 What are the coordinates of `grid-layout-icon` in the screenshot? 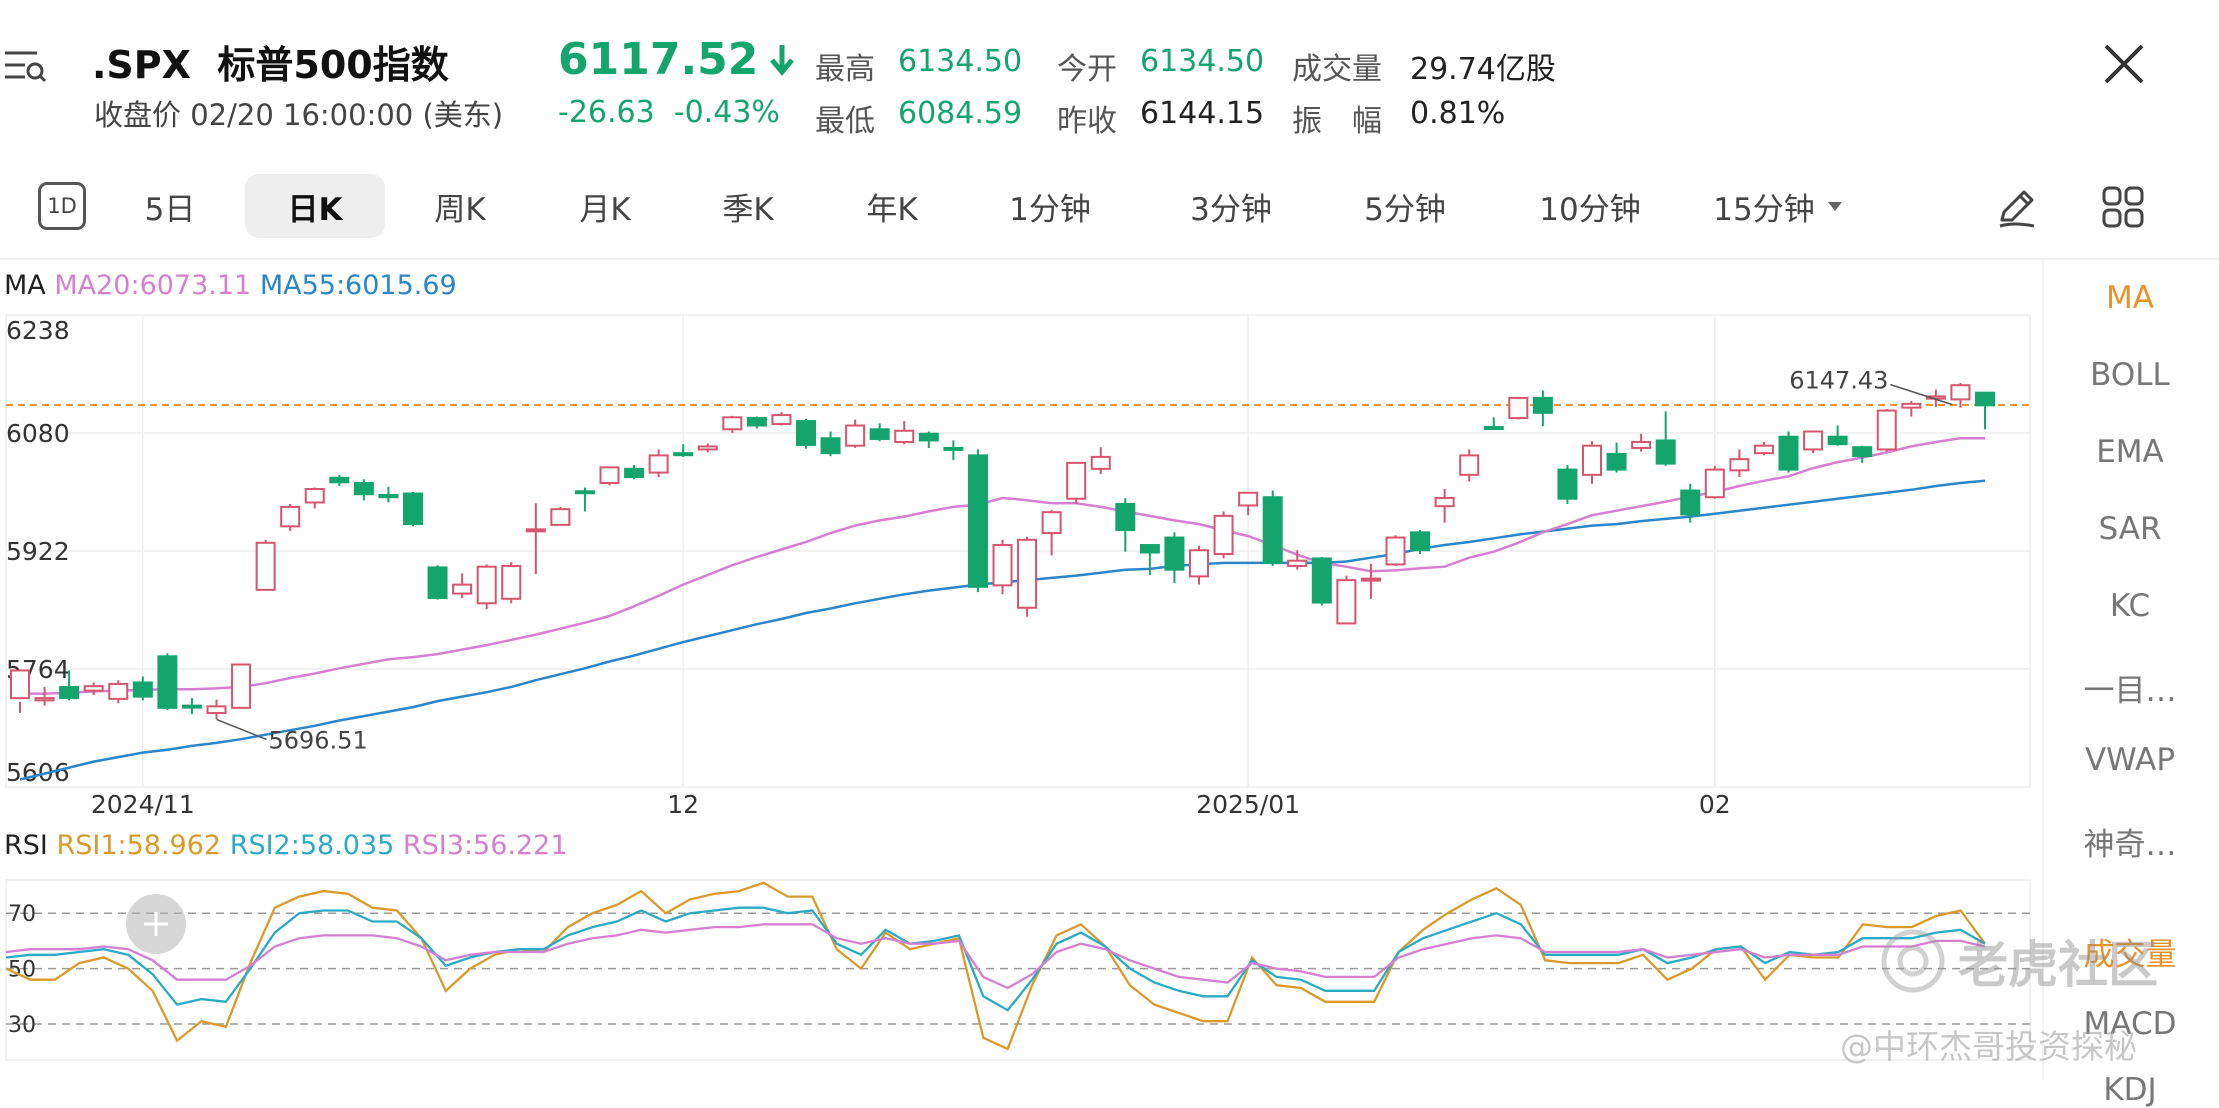 It's located at (2123, 207).